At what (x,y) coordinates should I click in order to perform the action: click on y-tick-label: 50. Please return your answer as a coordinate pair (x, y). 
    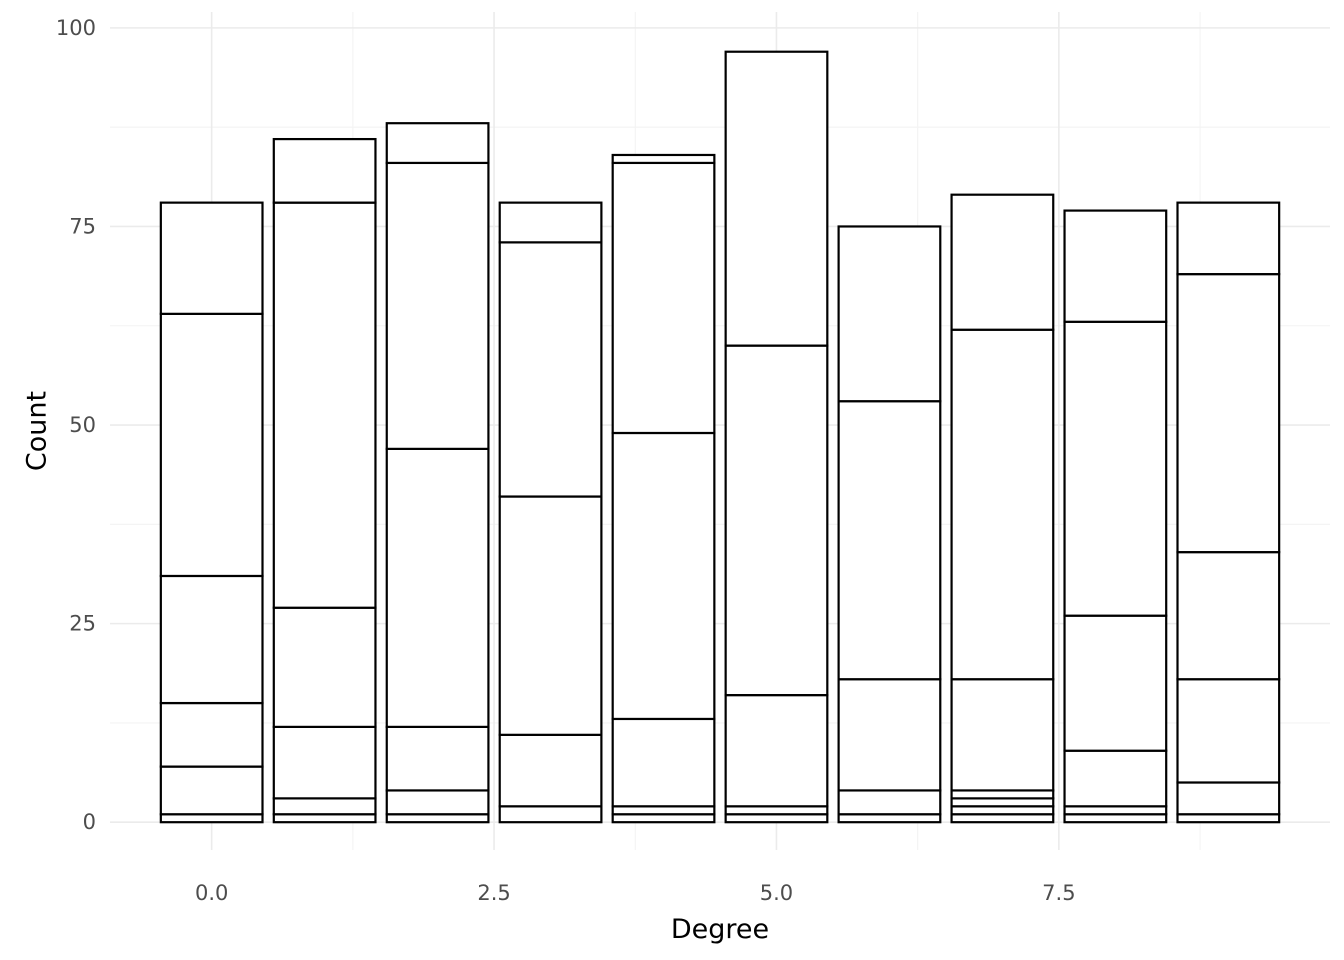
    Looking at the image, I should click on (82, 425).